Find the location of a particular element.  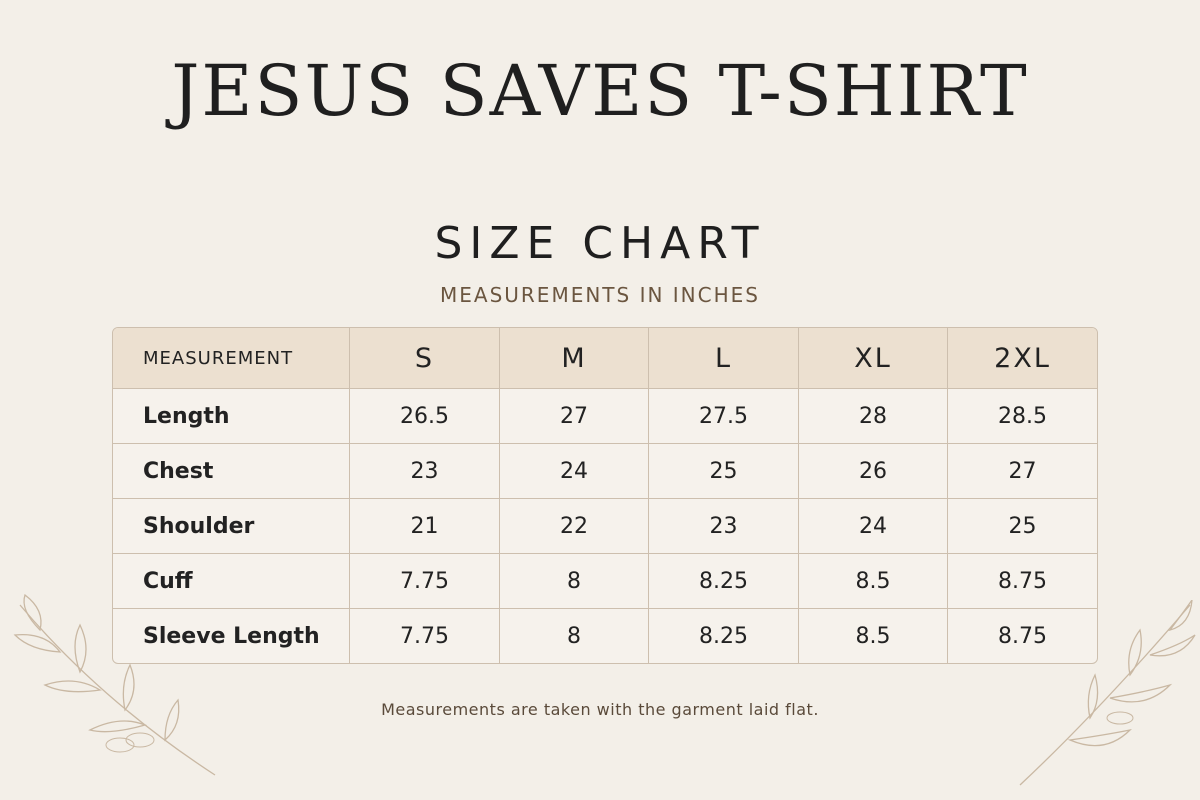

table-row: Chest 23 24 25 26 27 is located at coordinates (605, 470).